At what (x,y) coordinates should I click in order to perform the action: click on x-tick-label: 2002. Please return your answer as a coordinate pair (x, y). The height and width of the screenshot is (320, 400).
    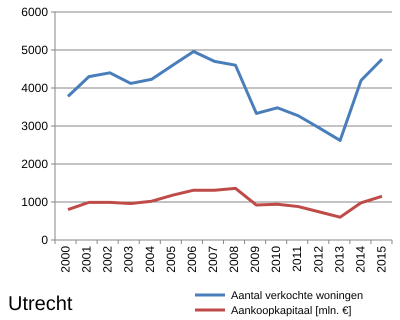
    Looking at the image, I should click on (107, 259).